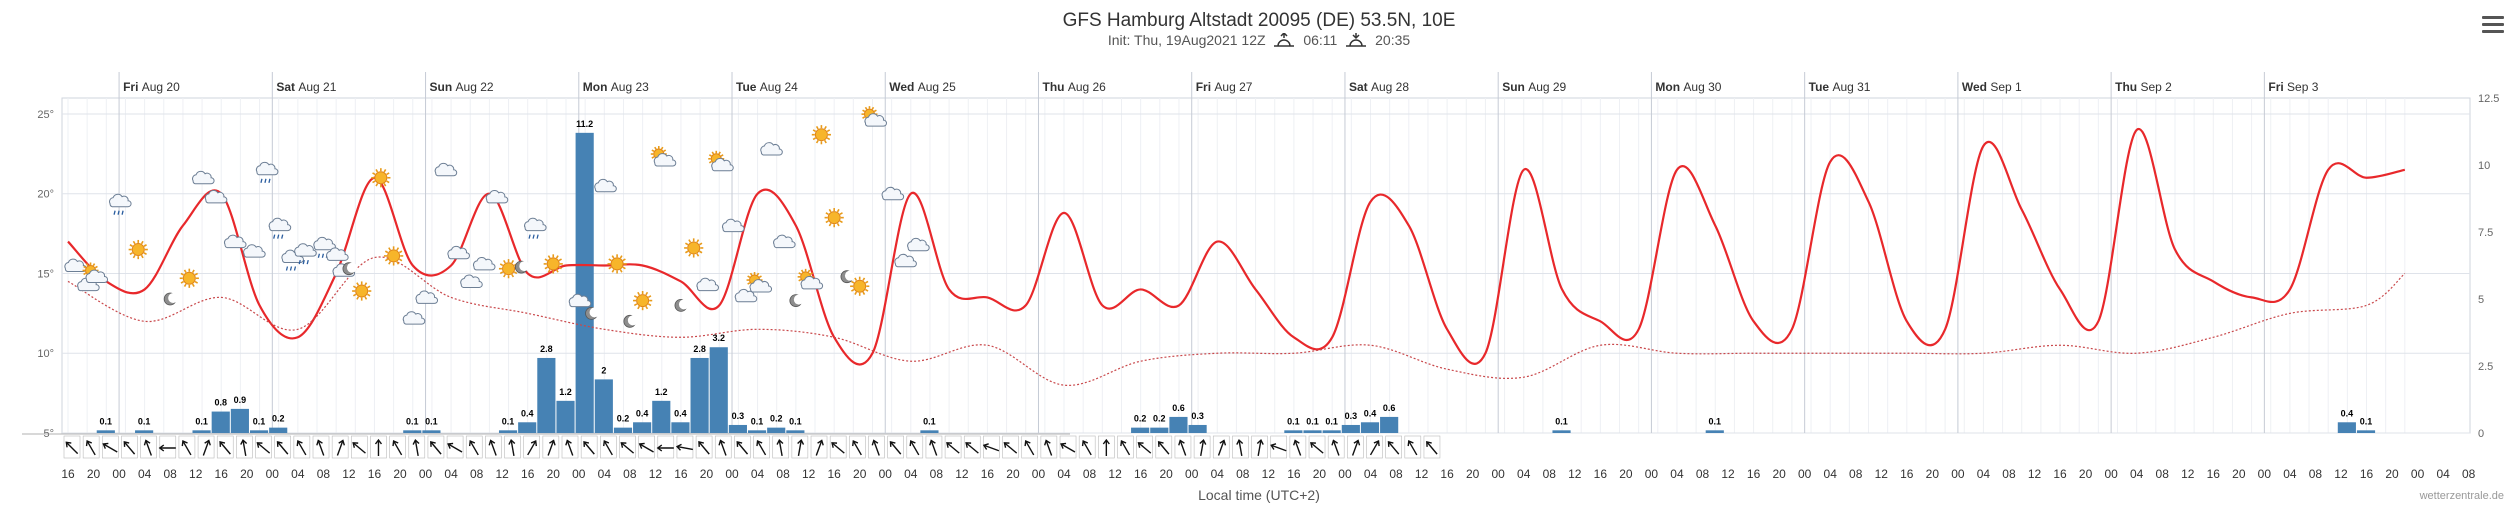  I want to click on precip-label: 0.1, so click(1312, 421).